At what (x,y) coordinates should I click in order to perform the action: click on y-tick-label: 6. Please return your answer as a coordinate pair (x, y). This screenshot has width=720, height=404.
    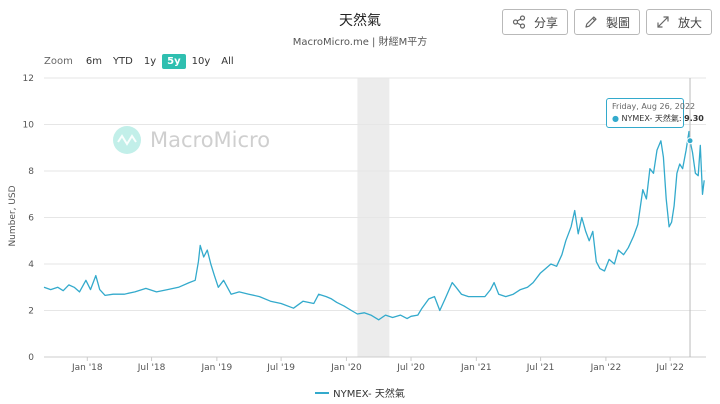
    Looking at the image, I should click on (31, 219).